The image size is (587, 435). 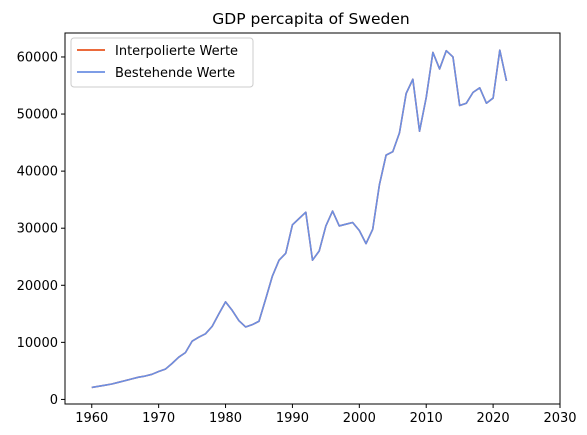 What do you see at coordinates (37, 286) in the screenshot?
I see `y-tick-label: 20000` at bounding box center [37, 286].